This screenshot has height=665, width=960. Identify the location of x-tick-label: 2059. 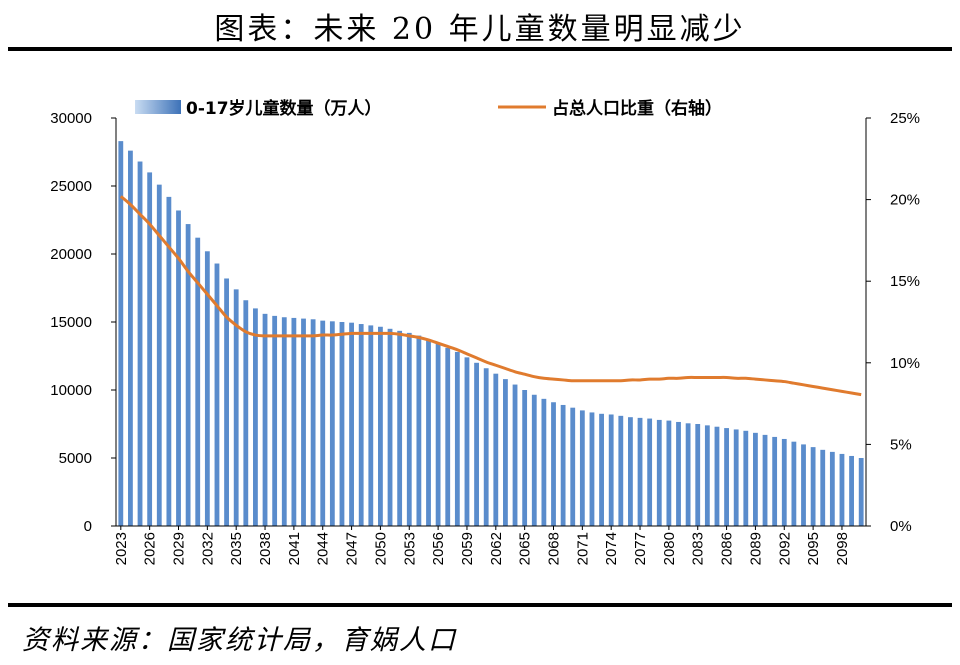
(467, 548).